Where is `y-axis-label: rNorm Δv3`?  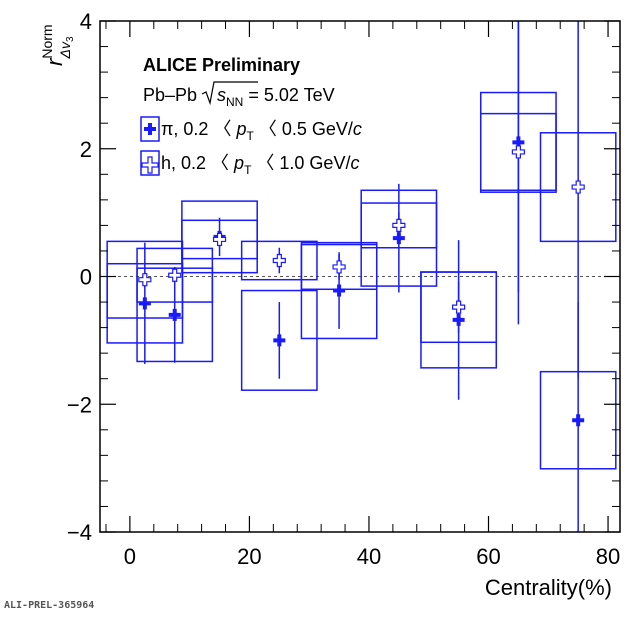 y-axis-label: rNorm Δv3 is located at coordinates (57, 45).